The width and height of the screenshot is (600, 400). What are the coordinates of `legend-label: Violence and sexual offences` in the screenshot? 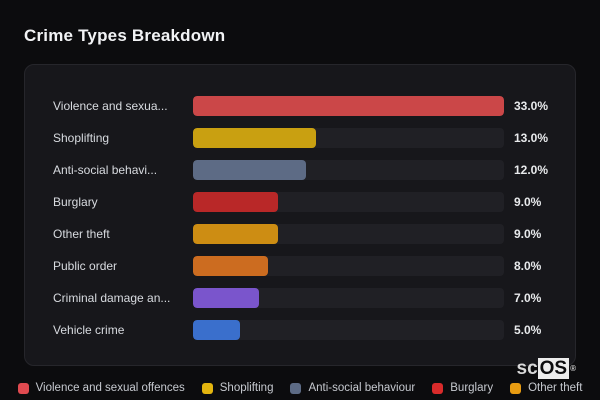 It's located at (110, 388).